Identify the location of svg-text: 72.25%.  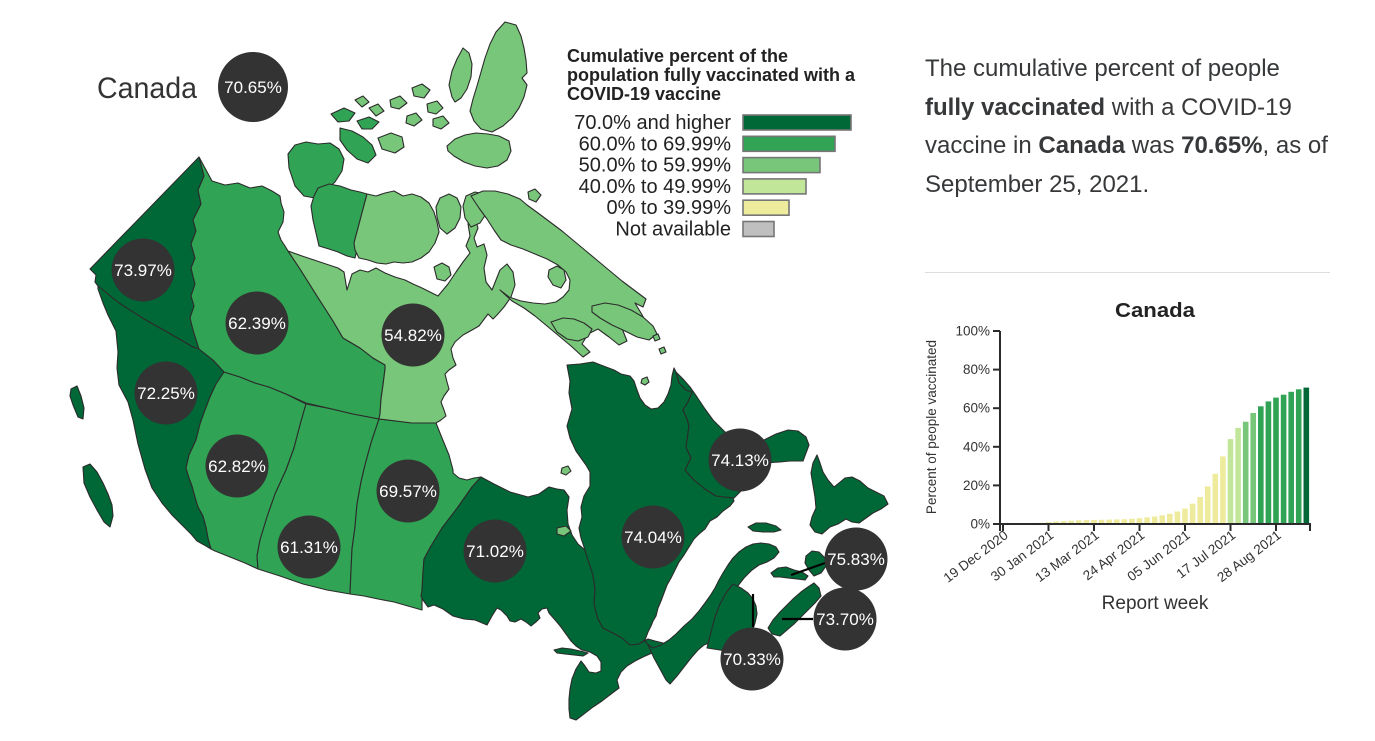
(166, 393).